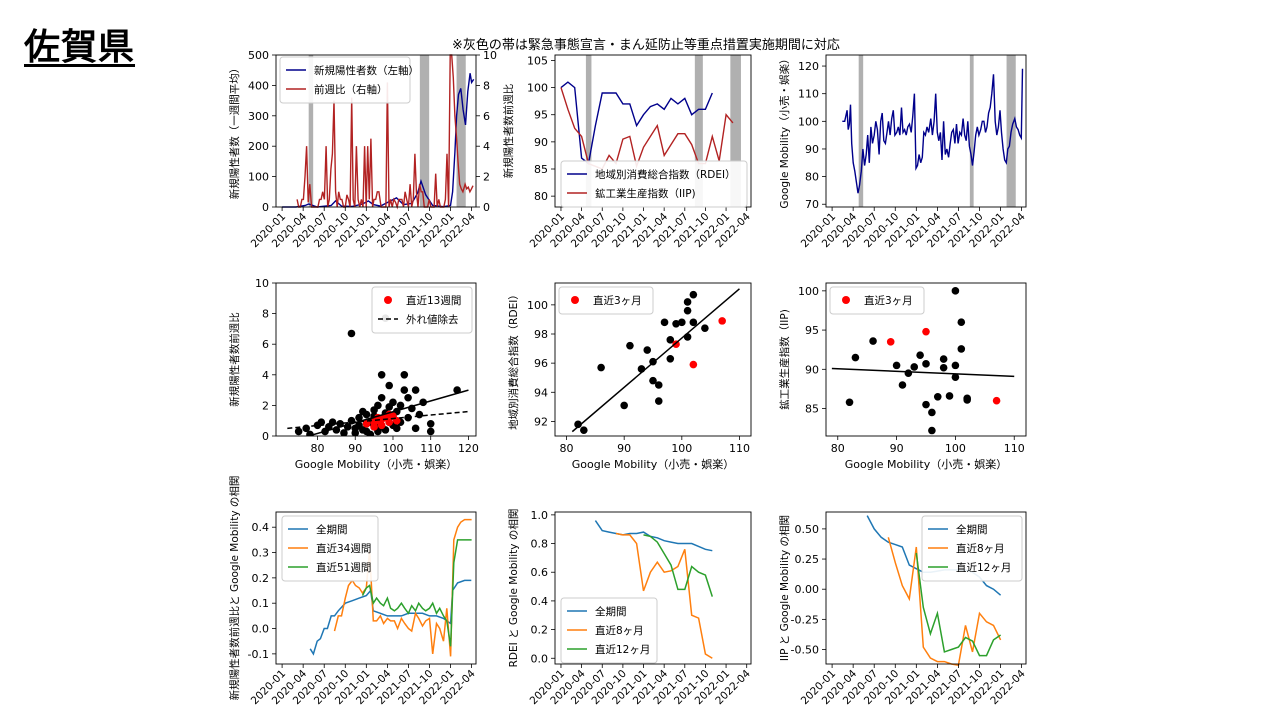  I want to click on y-tick-label: 105, so click(537, 60).